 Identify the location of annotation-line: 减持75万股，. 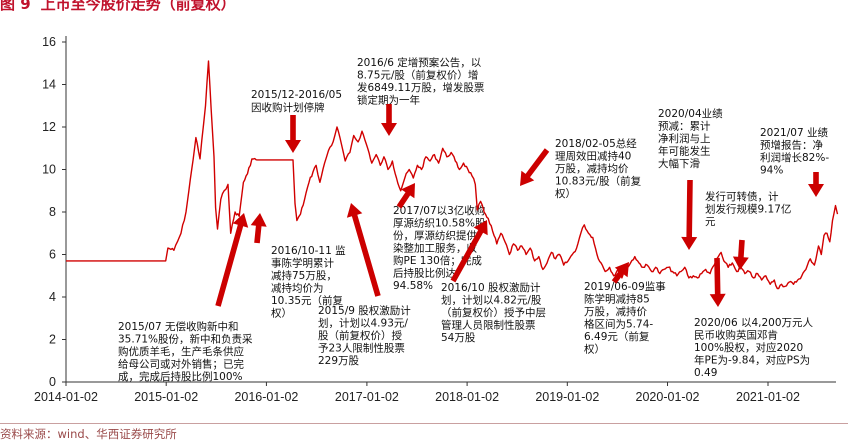
(304, 275).